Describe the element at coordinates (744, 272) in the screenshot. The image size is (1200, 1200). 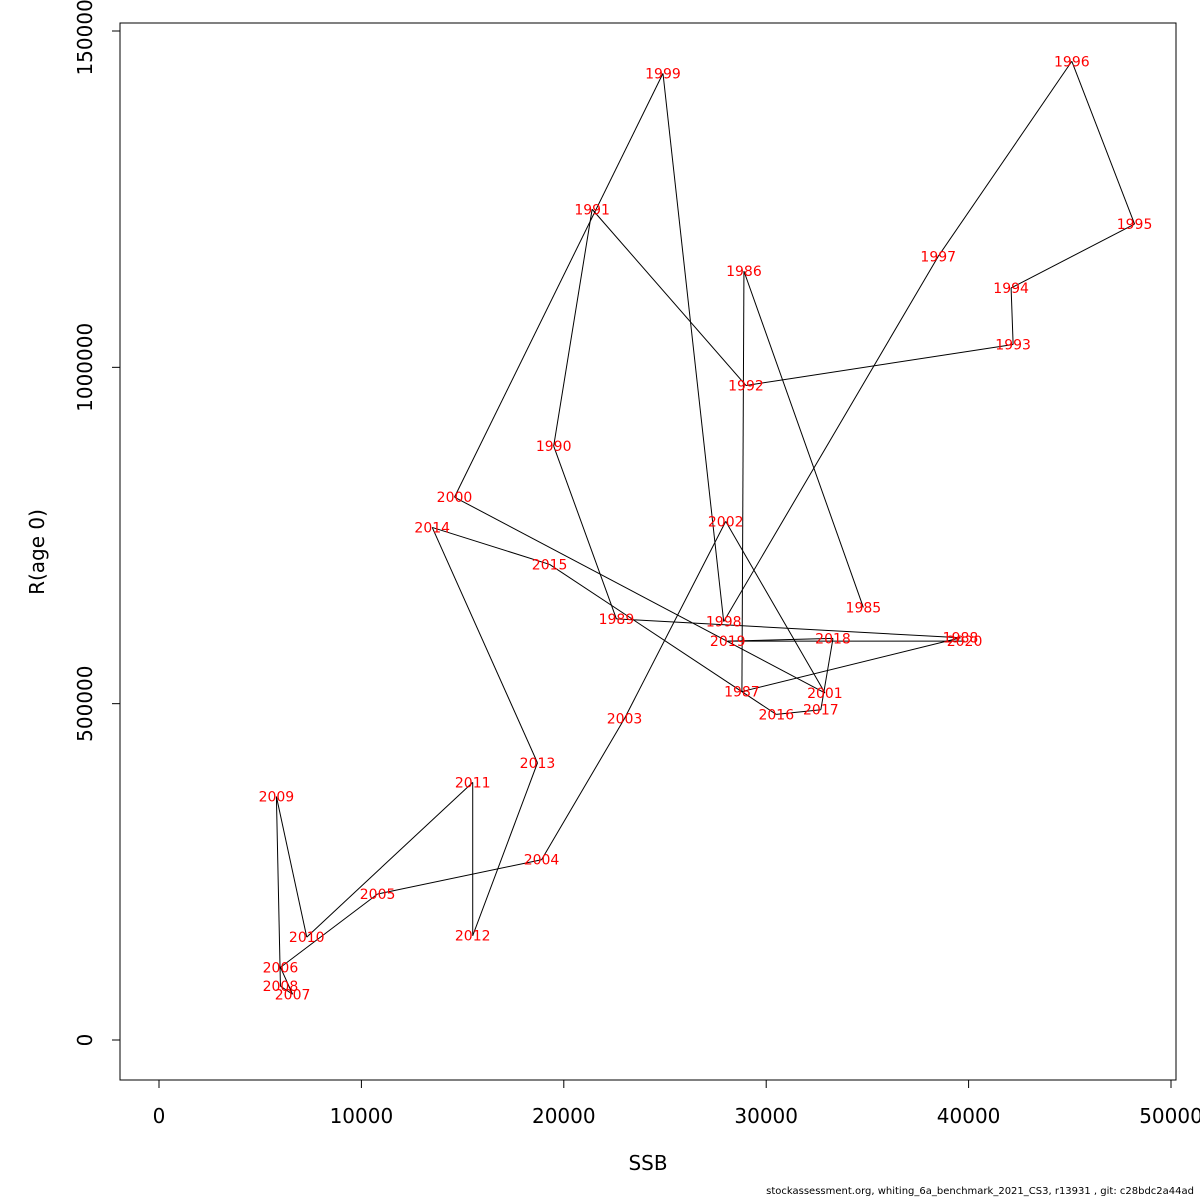
I see `year-label: 1986` at that location.